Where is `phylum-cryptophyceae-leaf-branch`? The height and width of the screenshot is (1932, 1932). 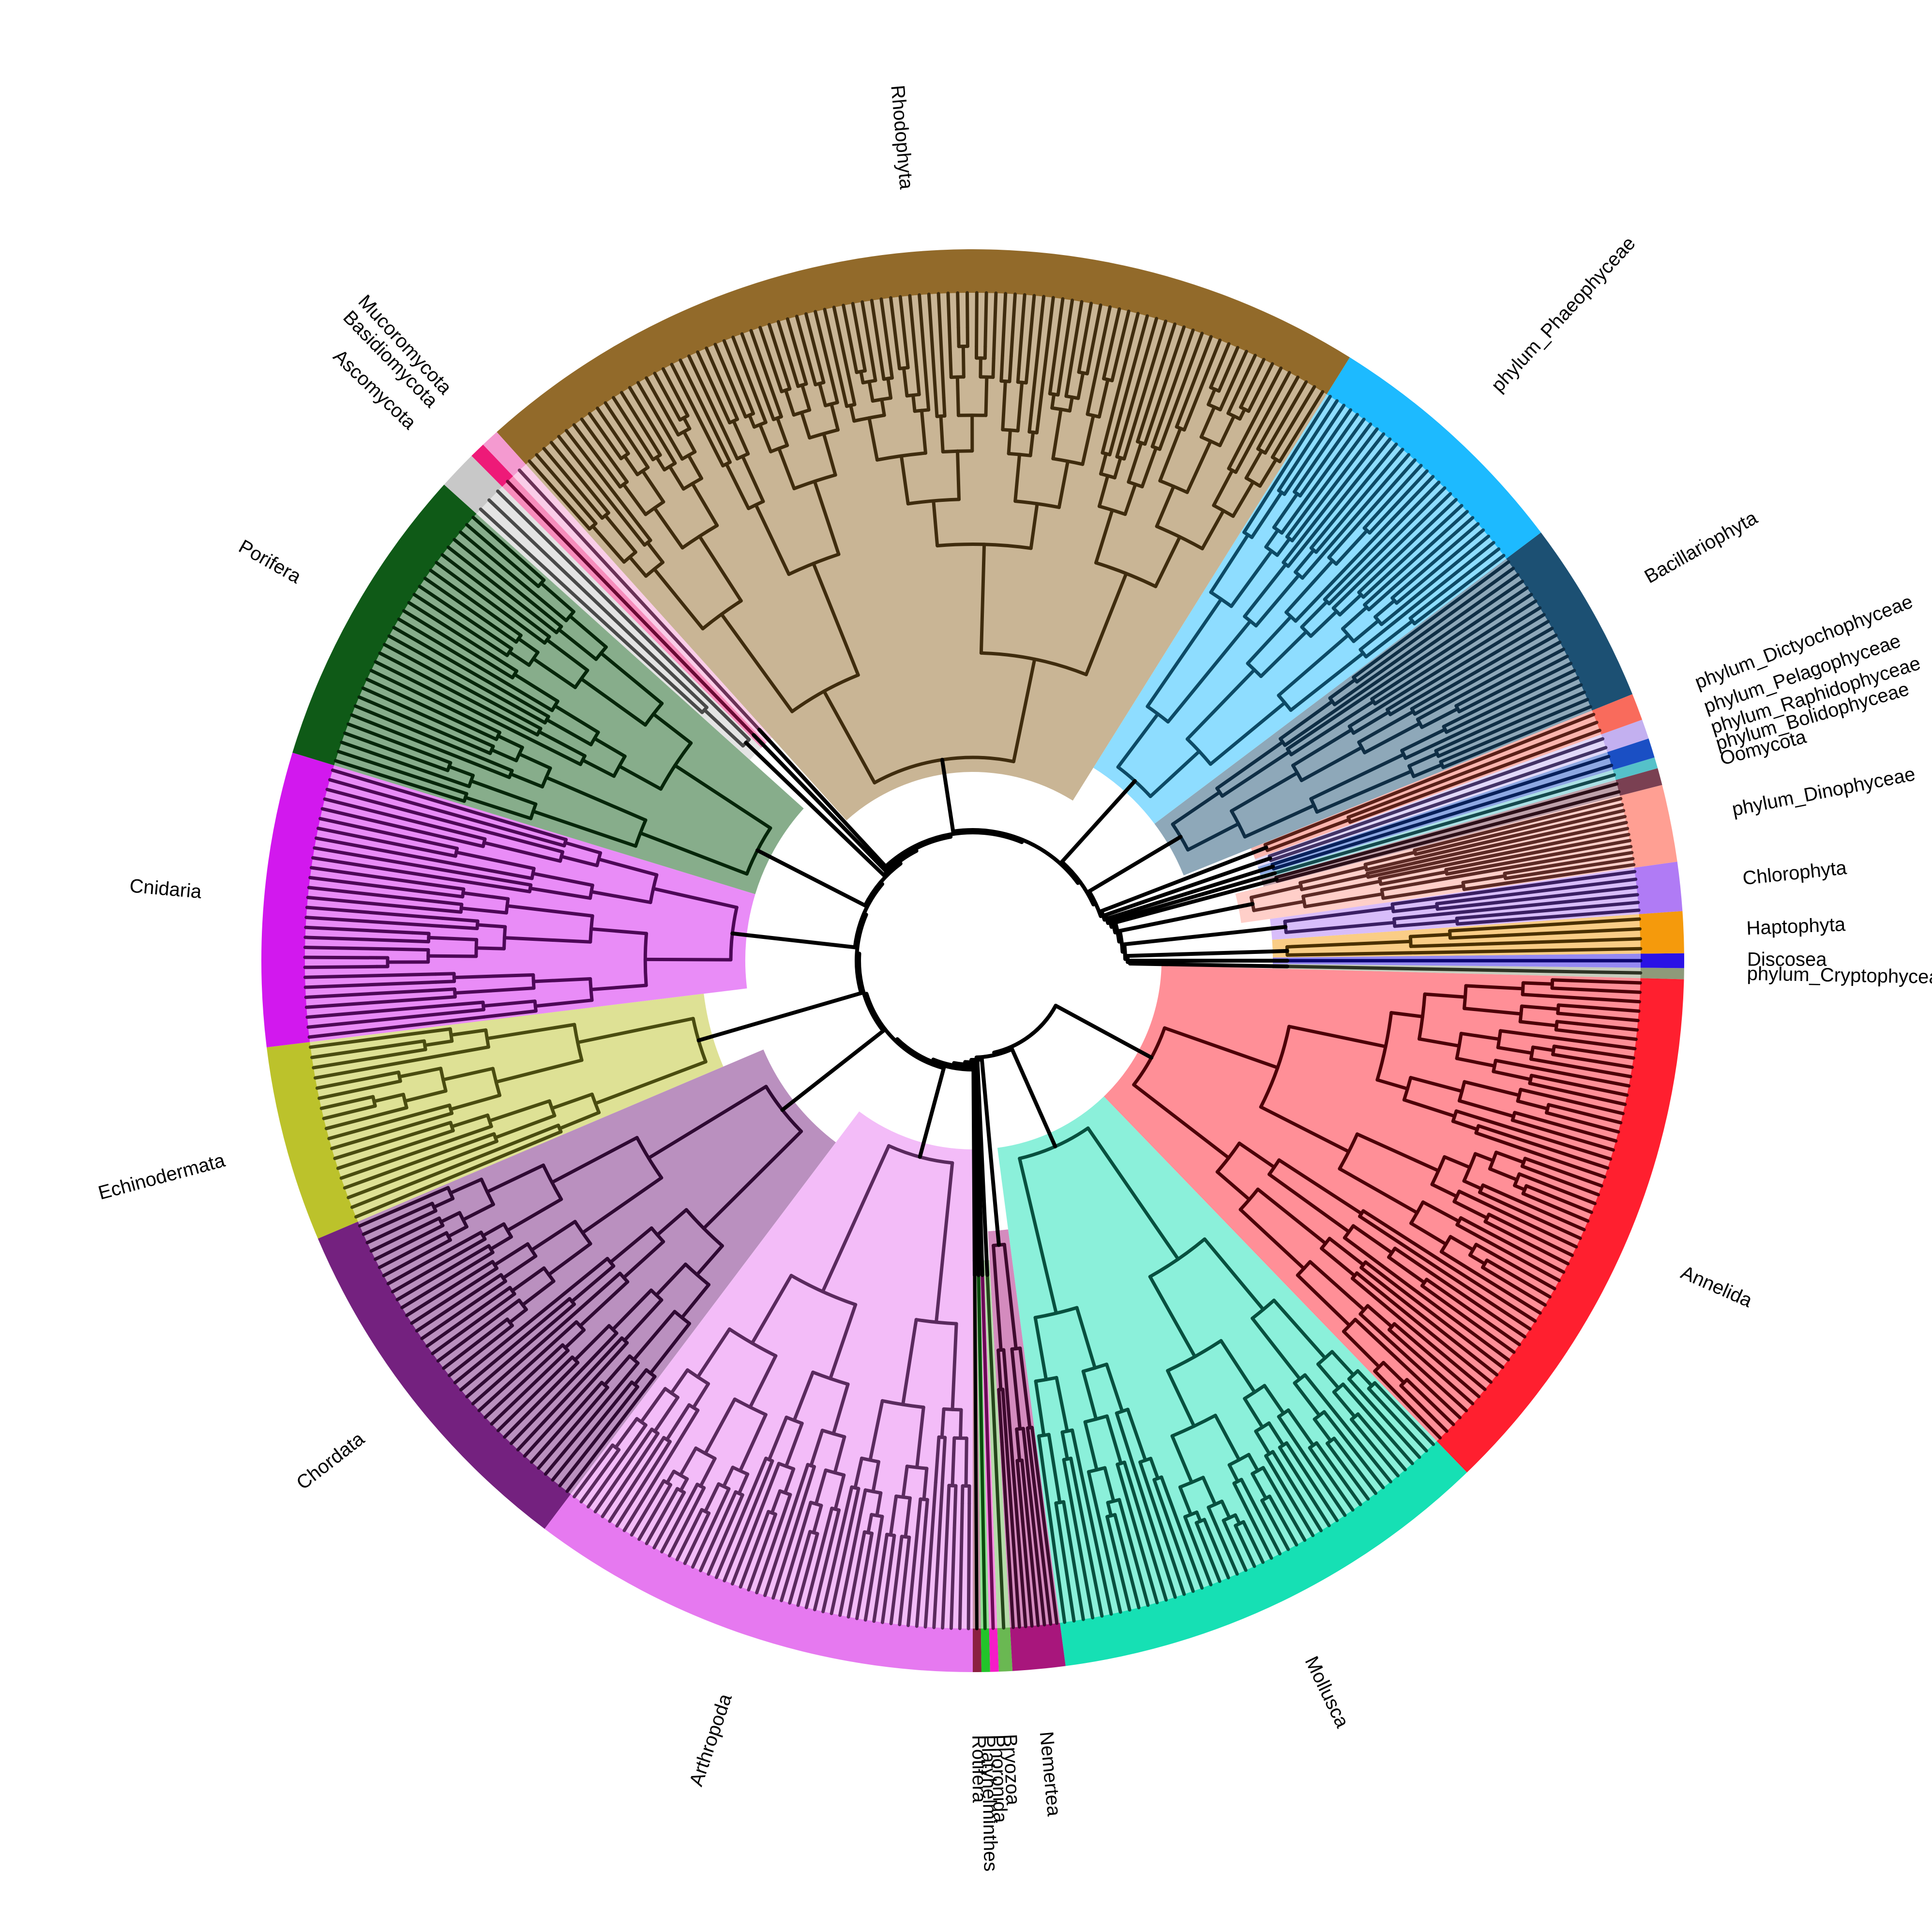
phylum-cryptophyceae-leaf-branch is located at coordinates (1464, 970).